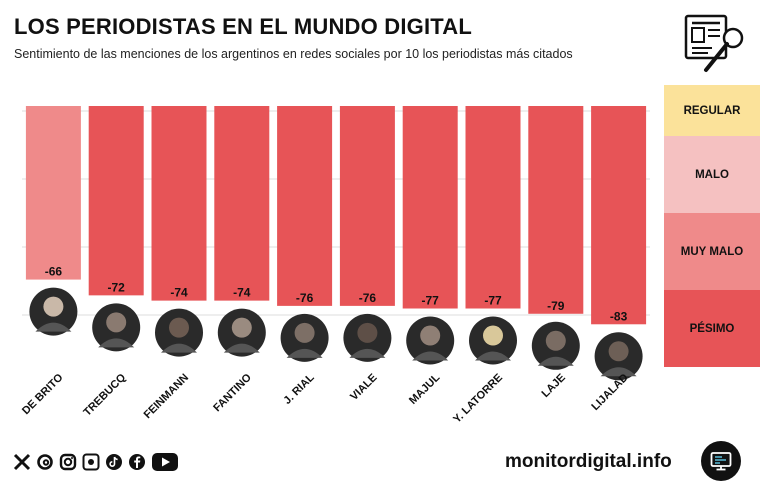  Describe the element at coordinates (22, 462) in the screenshot. I see `x-icon` at that location.